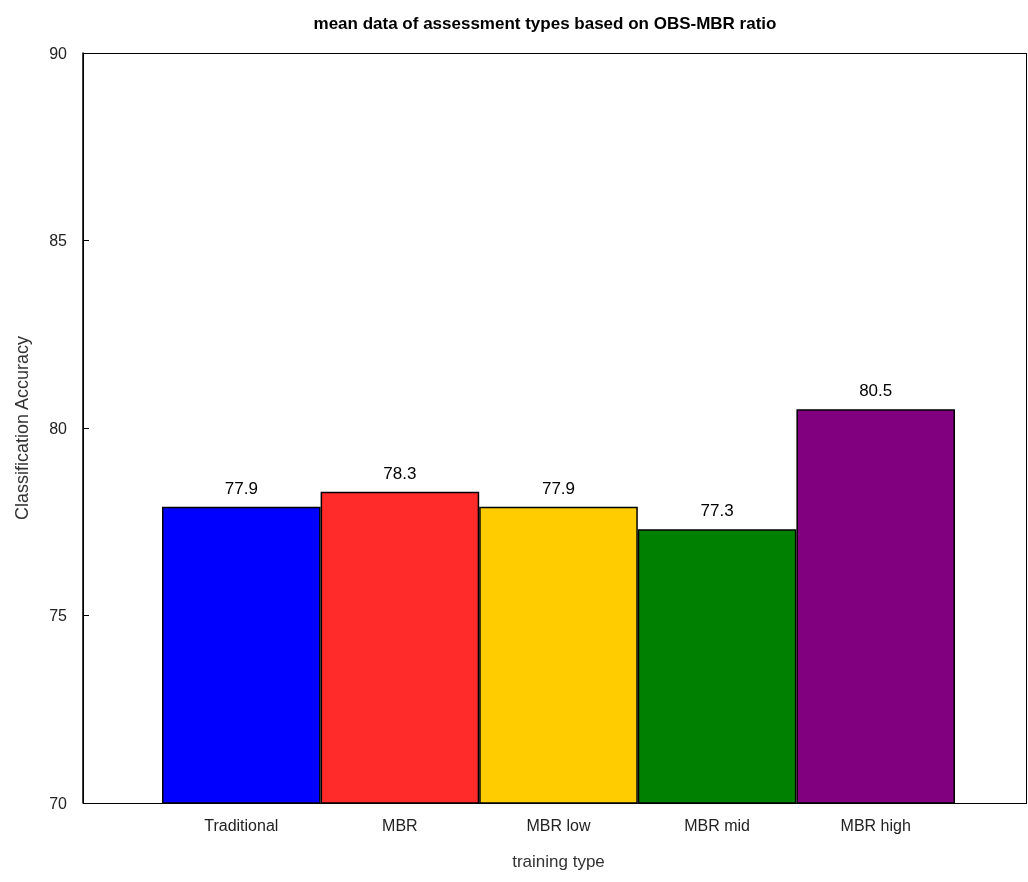 Image resolution: width=1028 pixels, height=882 pixels. I want to click on x-tick-label: MBR, so click(400, 825).